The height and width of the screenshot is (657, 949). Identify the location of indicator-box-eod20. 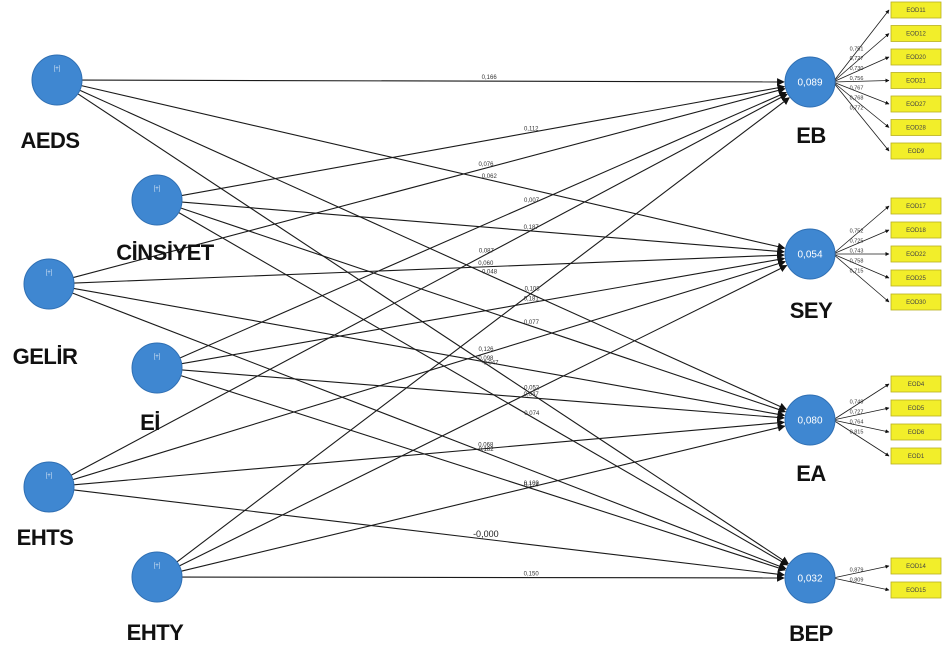
(916, 57).